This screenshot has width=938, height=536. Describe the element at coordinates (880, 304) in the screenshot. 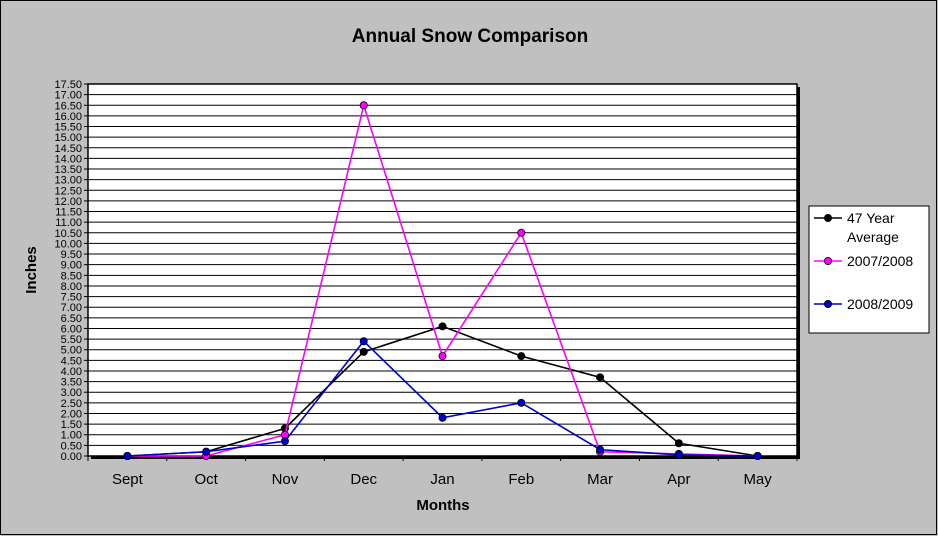

I see `legend-label: 2008/2009` at that location.